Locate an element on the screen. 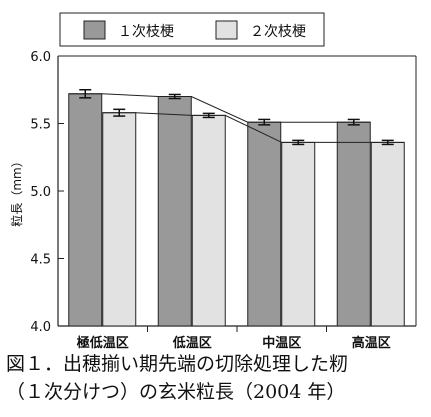 This screenshot has width=431, height=417. legend: １次枝梗 ２次枝梗 is located at coordinates (192, 29).